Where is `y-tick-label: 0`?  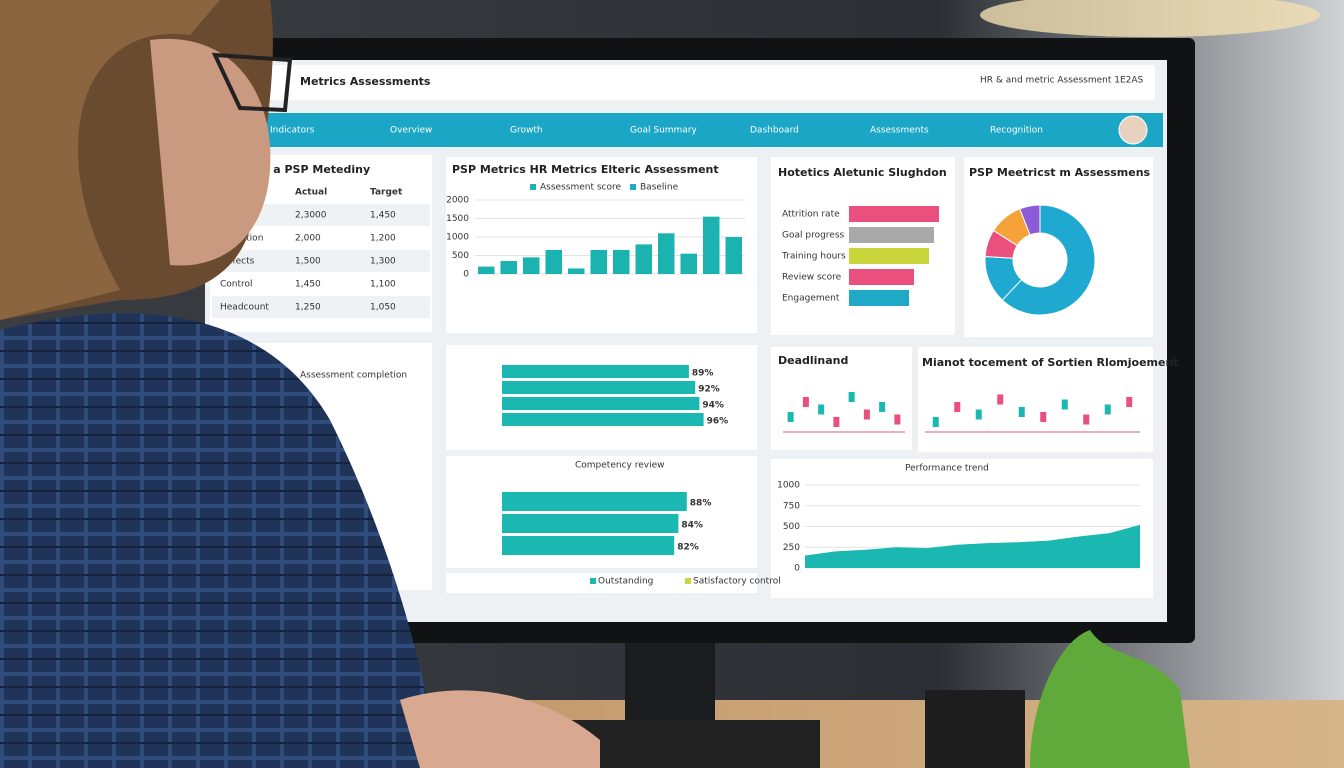
y-tick-label: 0 is located at coordinates (466, 275).